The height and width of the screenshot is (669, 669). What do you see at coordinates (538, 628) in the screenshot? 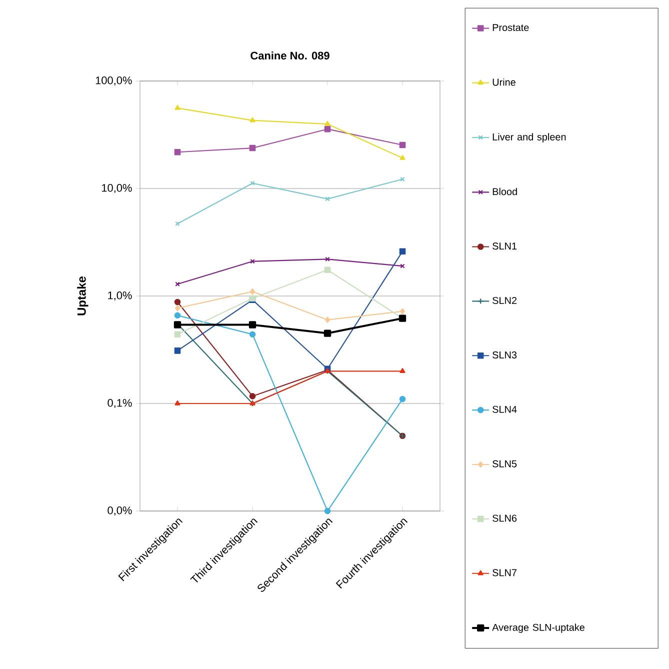
I see `legend-label: Average SLN-uptake` at bounding box center [538, 628].